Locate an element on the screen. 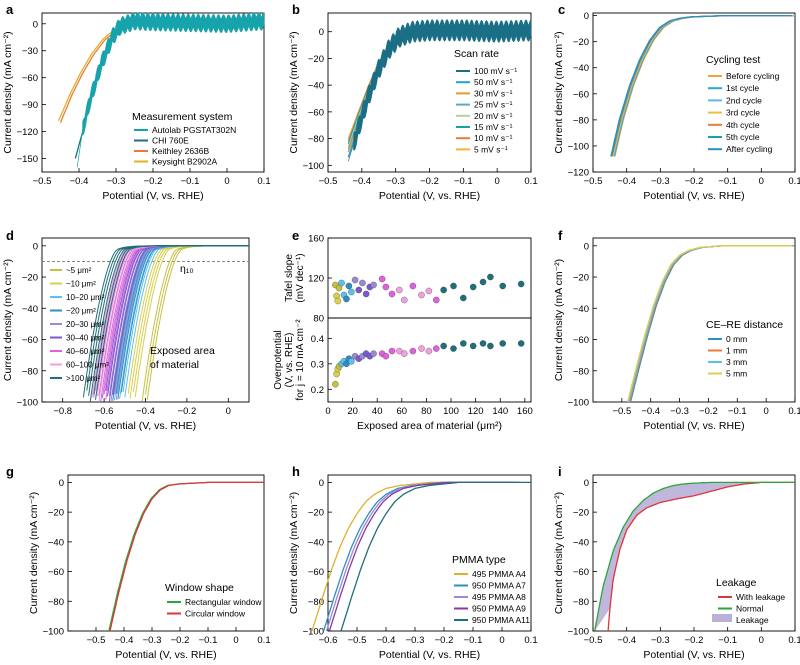  legend-title: Measurement system is located at coordinates (182, 117).